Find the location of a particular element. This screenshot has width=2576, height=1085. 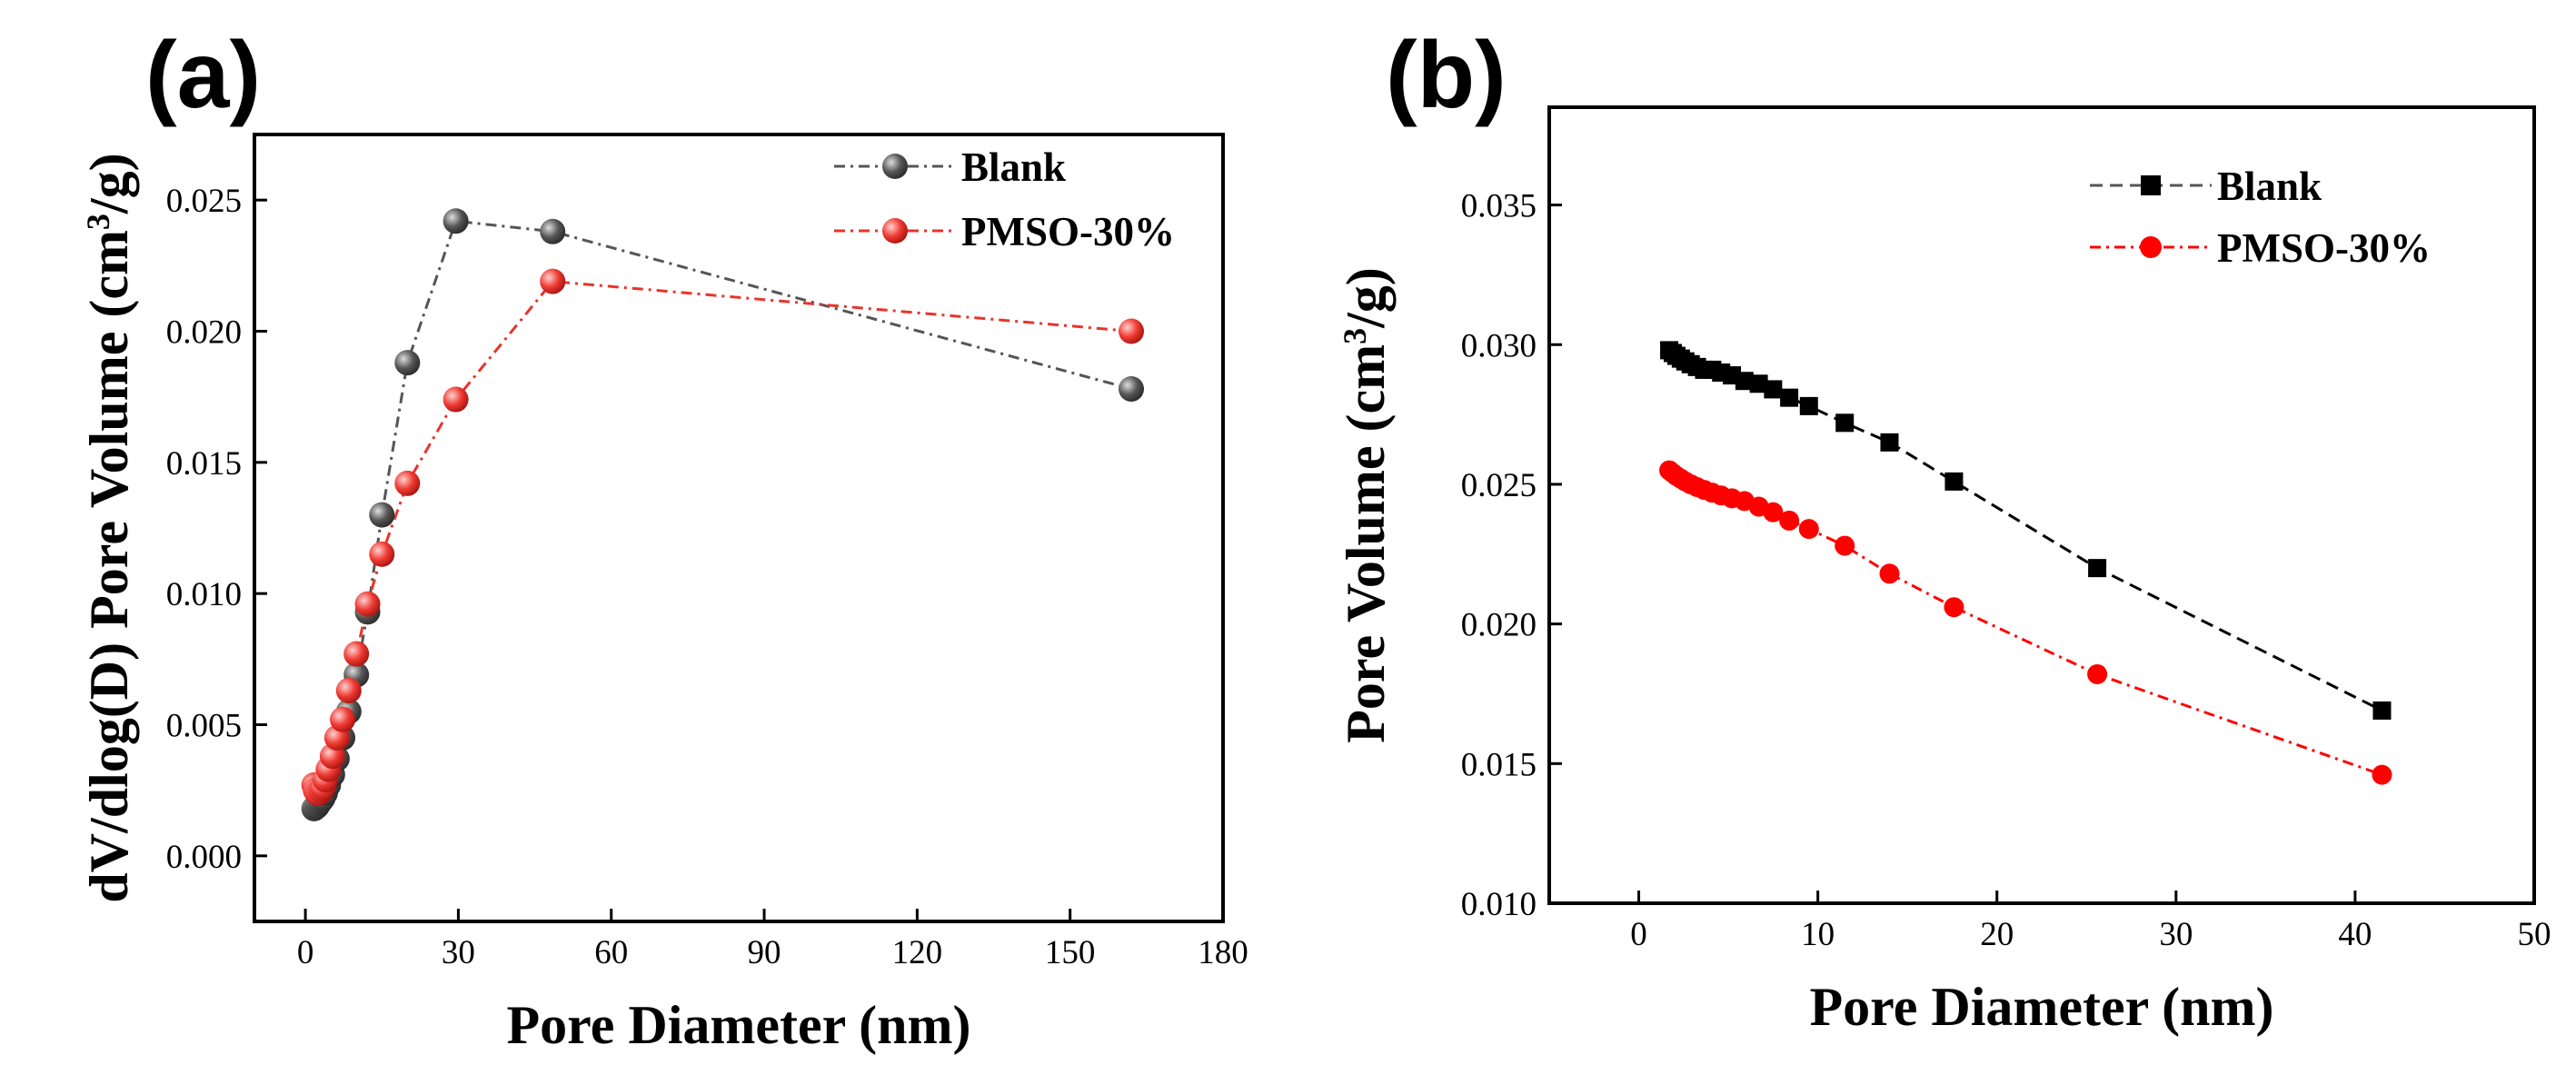

x-tick-label-a-2: 60 is located at coordinates (611, 952).